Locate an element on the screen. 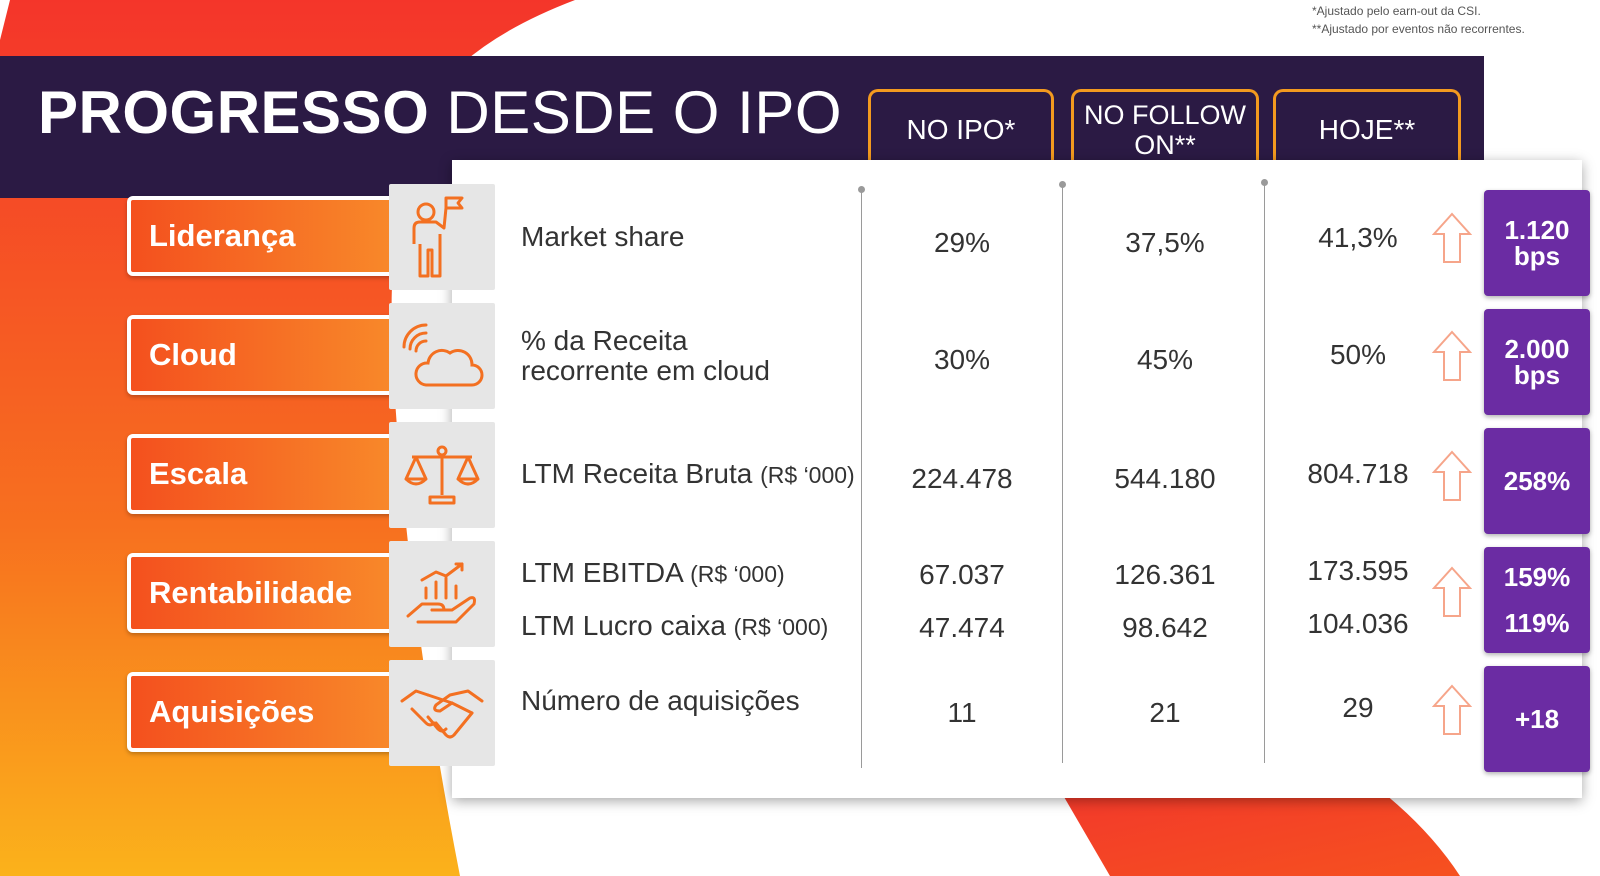  value-follow-on: 21 is located at coordinates (1165, 712).